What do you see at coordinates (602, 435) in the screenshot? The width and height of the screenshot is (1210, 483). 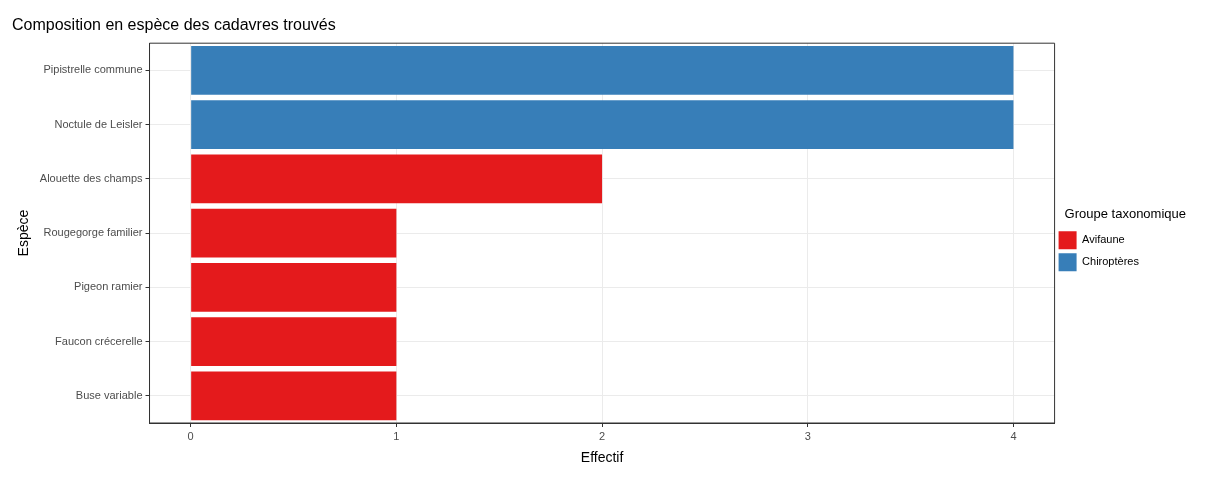 I see `x-tick-label: 2` at bounding box center [602, 435].